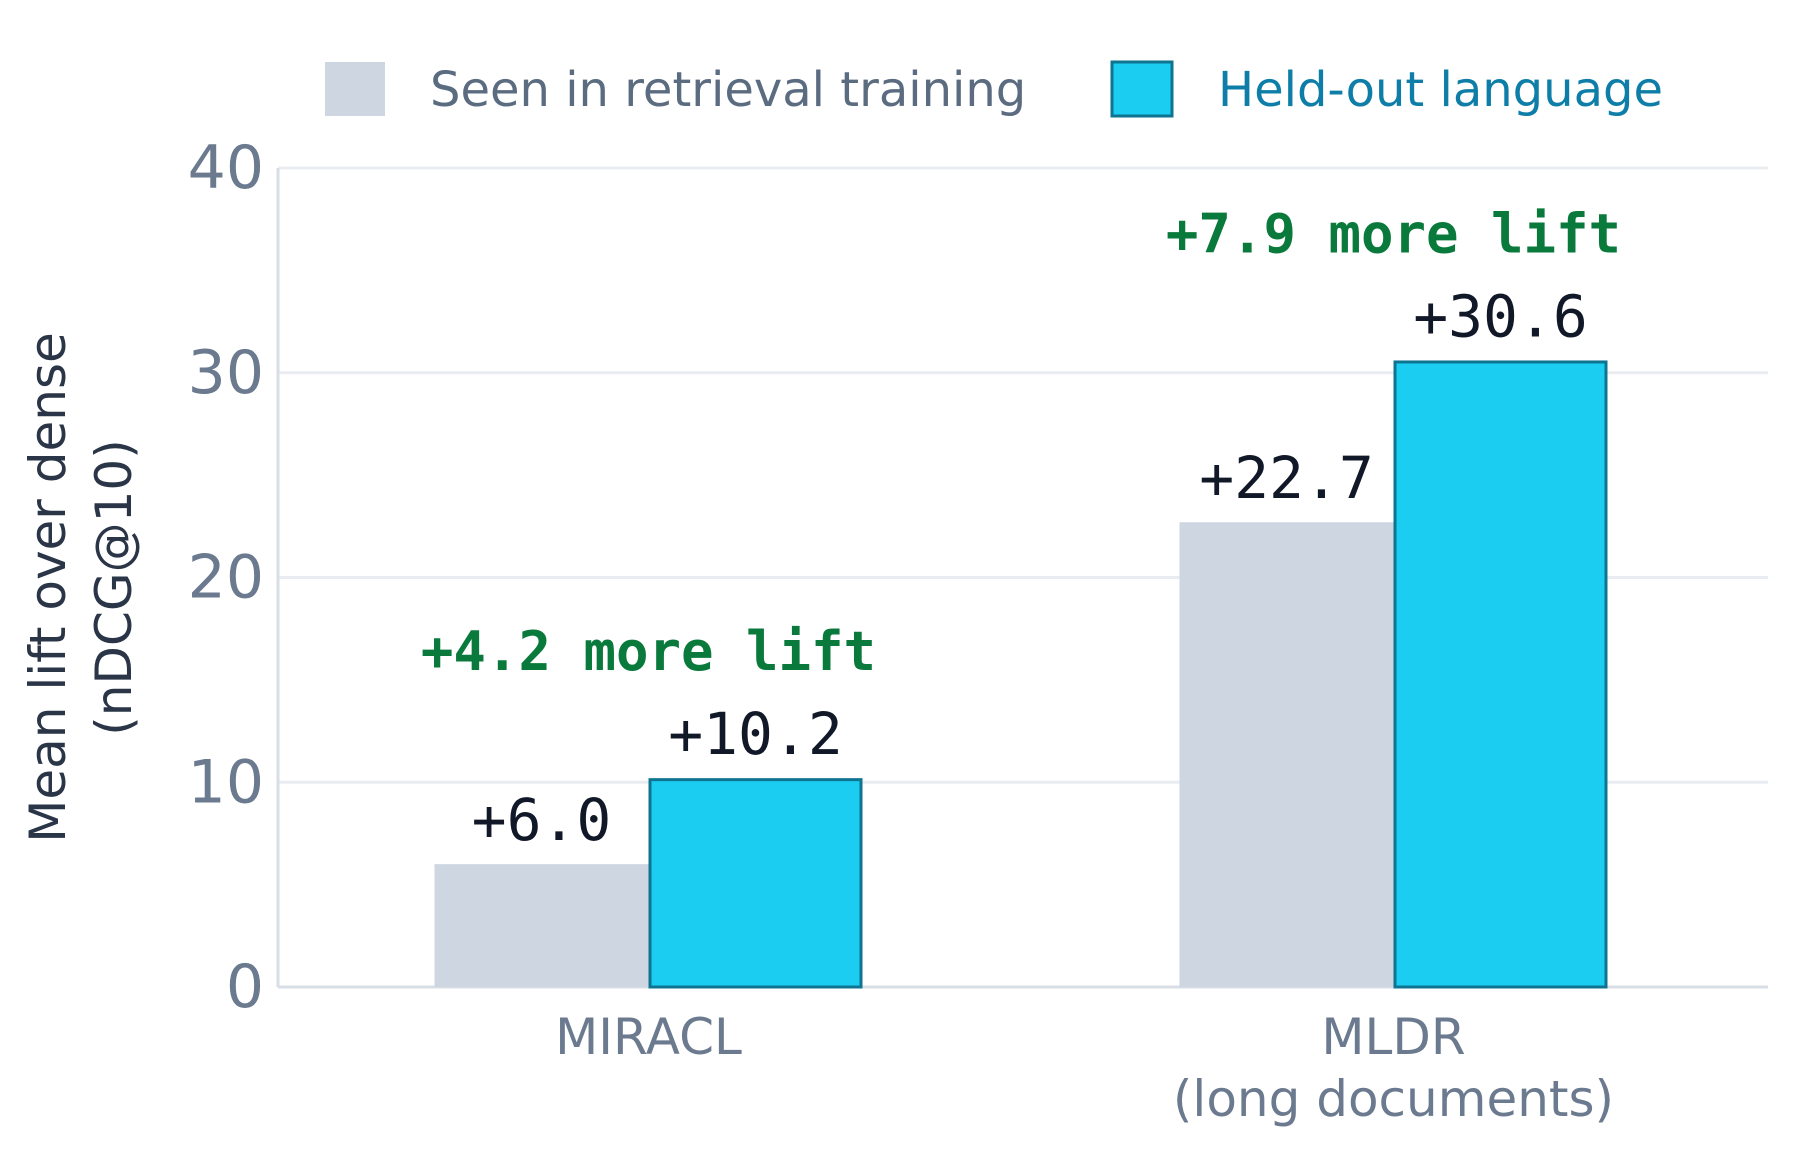  What do you see at coordinates (755, 734) in the screenshot?
I see `data-label: +10.2` at bounding box center [755, 734].